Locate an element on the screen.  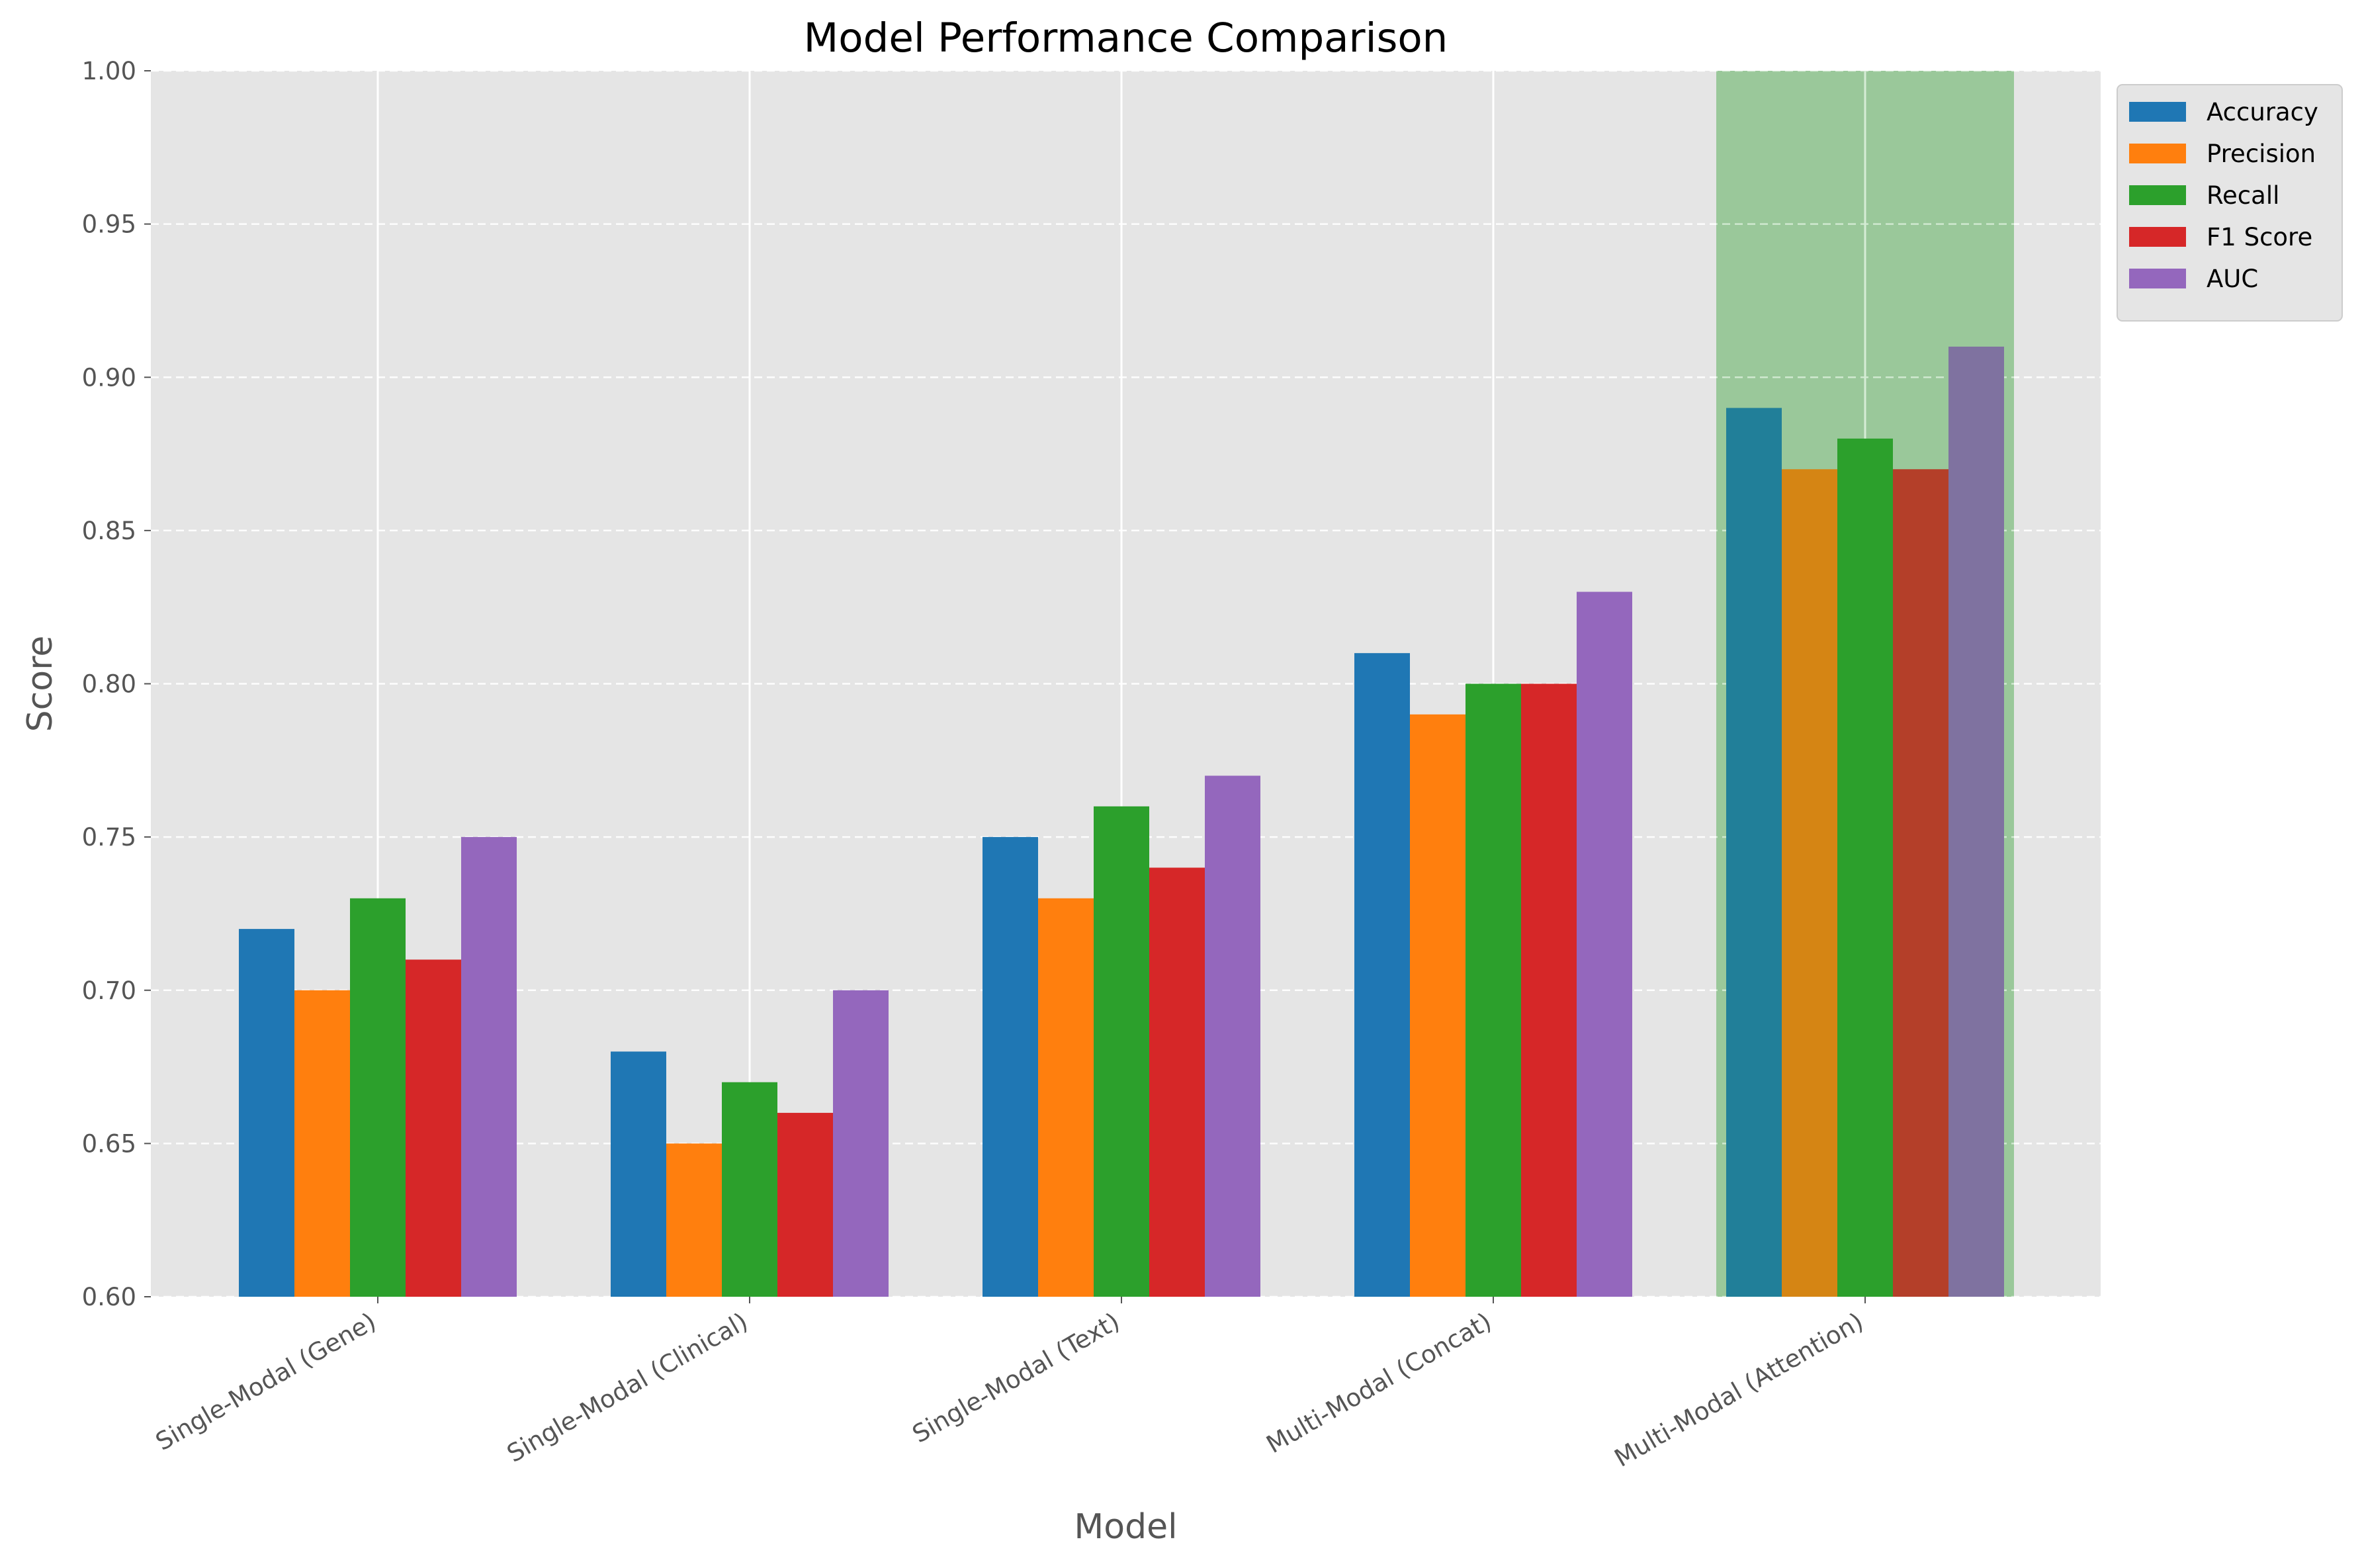
y-tick-label: 0.80 is located at coordinates (109, 684).